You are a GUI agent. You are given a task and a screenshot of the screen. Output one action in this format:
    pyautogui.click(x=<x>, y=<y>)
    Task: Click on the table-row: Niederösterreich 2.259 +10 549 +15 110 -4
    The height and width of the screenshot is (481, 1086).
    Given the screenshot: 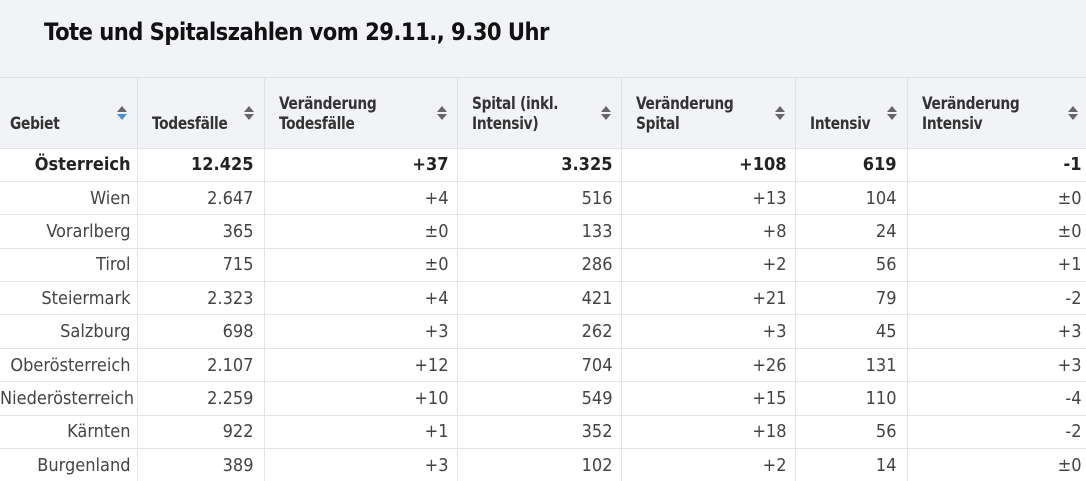 What is the action you would take?
    pyautogui.click(x=543, y=398)
    